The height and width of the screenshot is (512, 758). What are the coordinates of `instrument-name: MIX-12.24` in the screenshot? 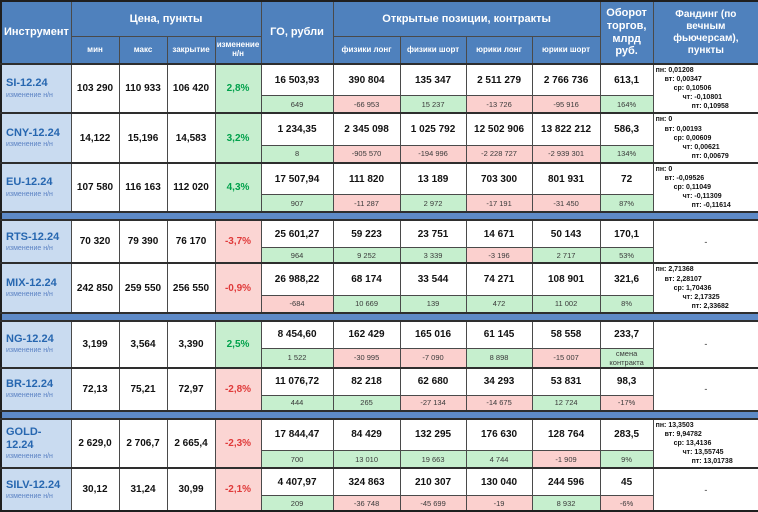 It's located at (31, 282).